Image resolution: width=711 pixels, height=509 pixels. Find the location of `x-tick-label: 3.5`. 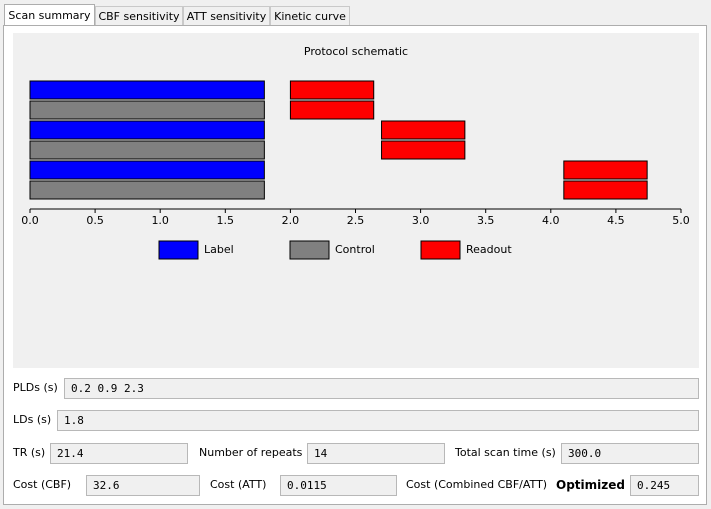

x-tick-label: 3.5 is located at coordinates (486, 220).